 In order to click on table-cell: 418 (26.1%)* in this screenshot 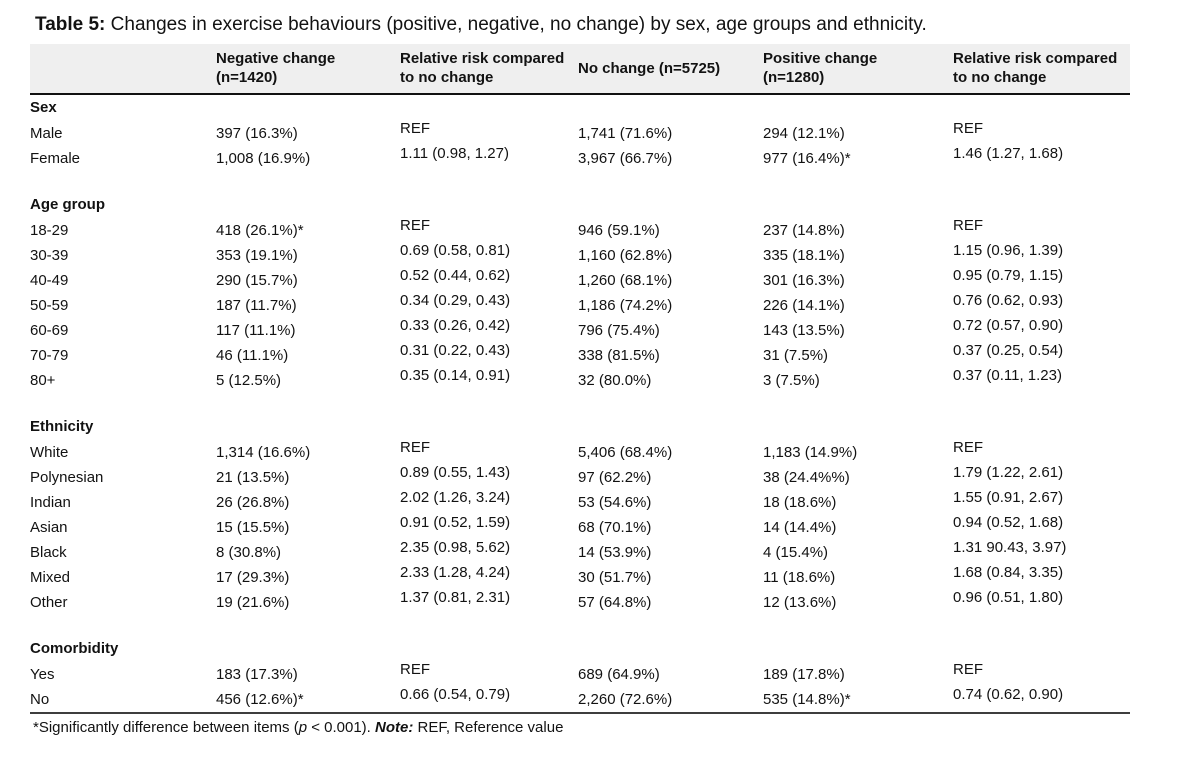, I will do `click(260, 231)`.